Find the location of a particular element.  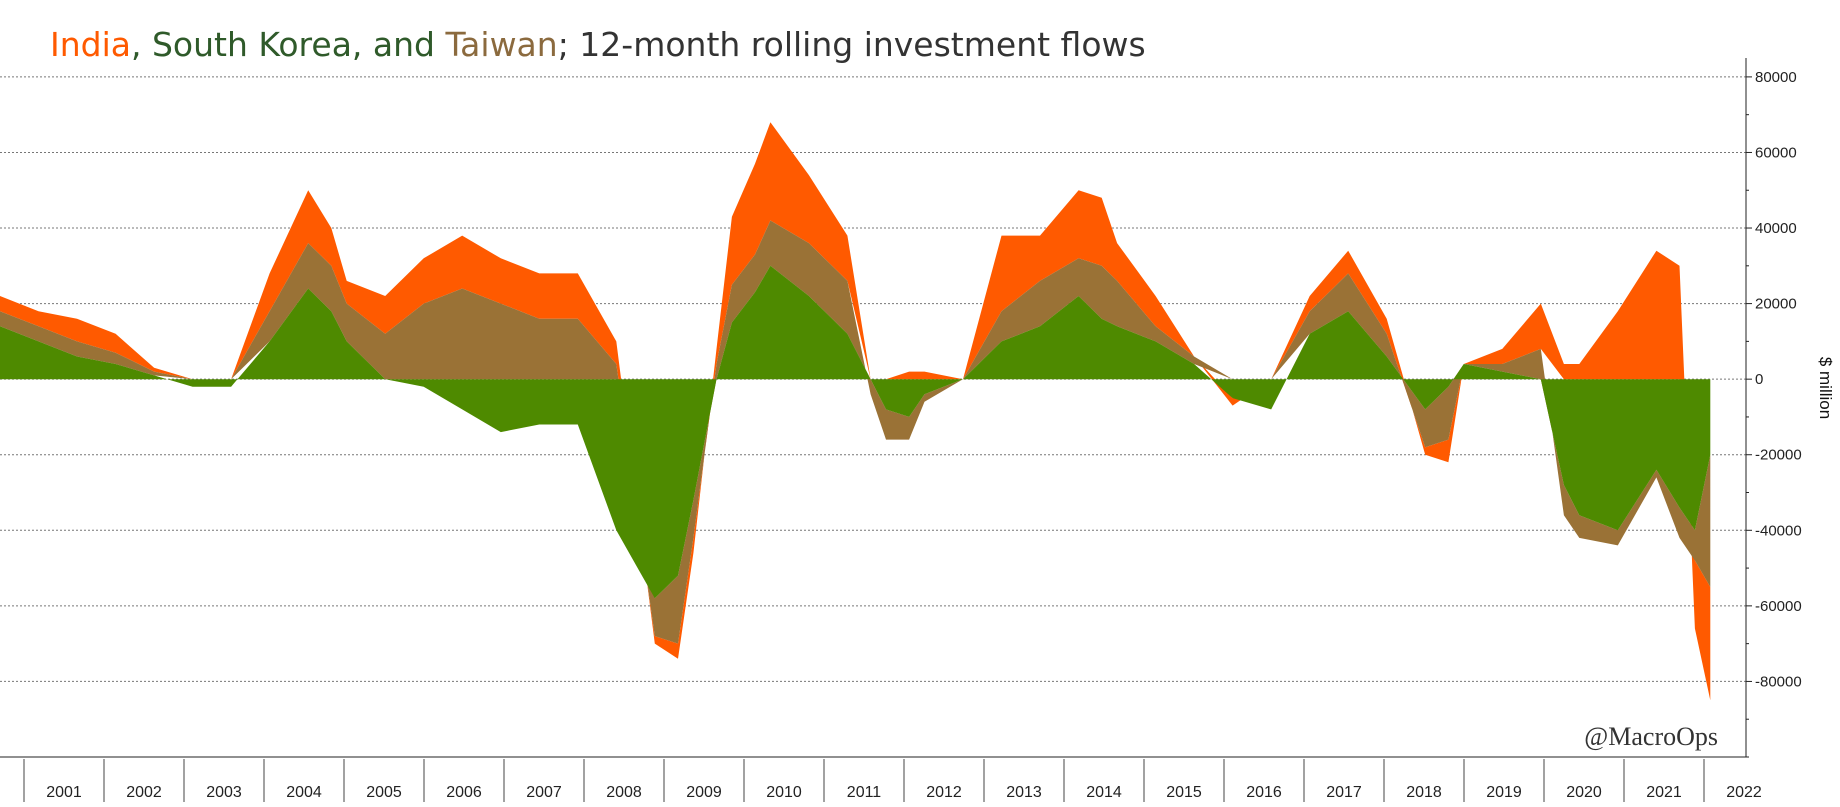

y-tick-label: -60000 is located at coordinates (1778, 606).